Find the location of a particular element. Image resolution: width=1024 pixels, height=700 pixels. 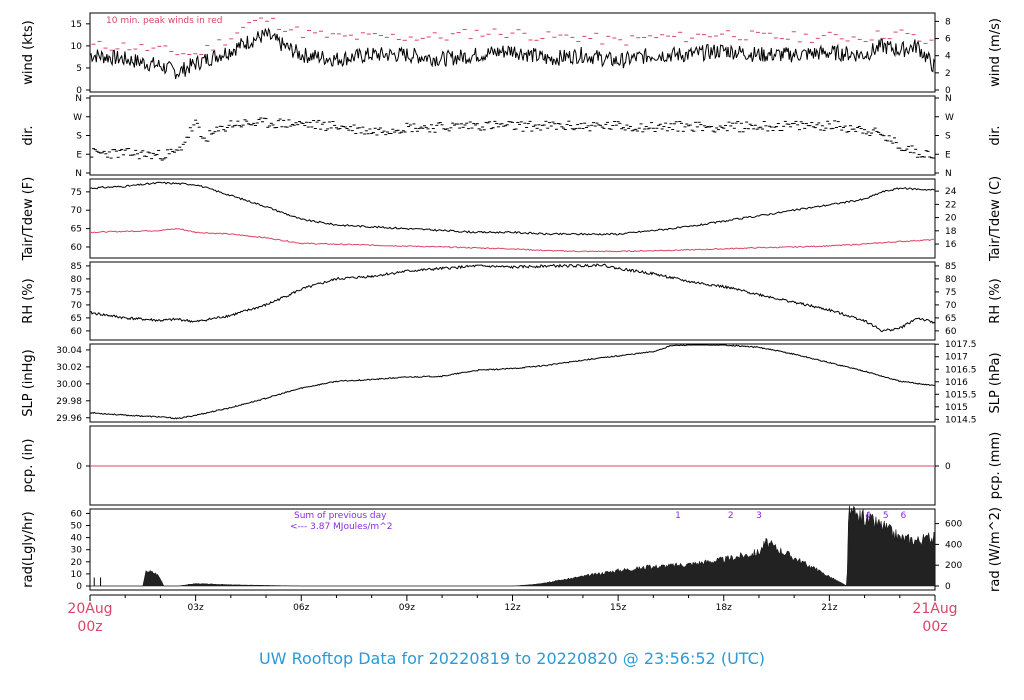

y-tick-label-right: 20 is located at coordinates (951, 219).